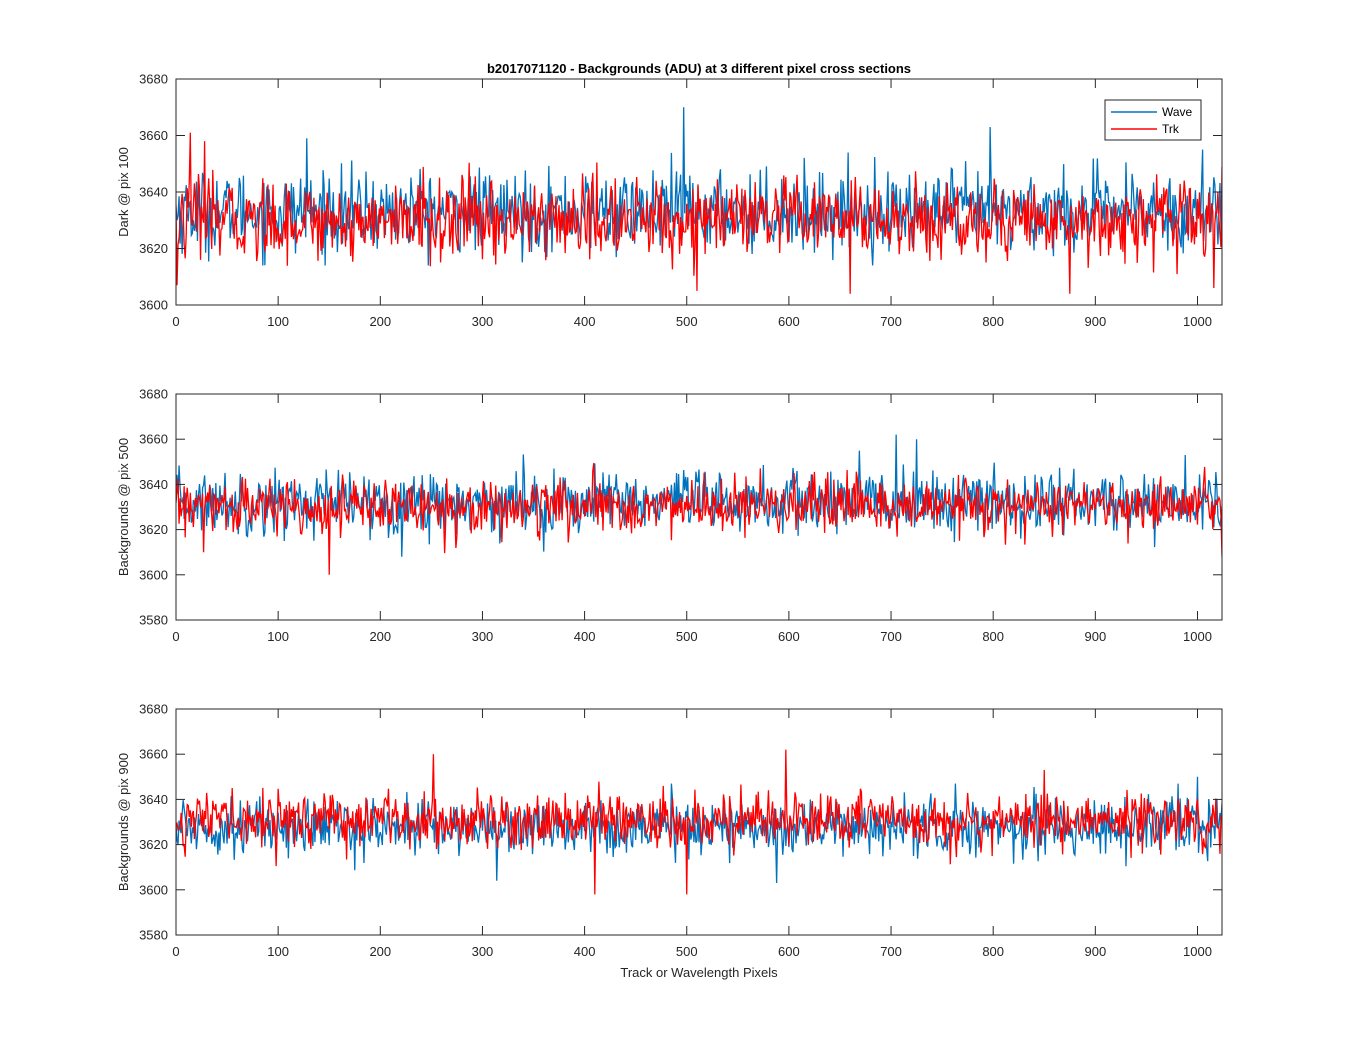 The width and height of the screenshot is (1350, 1050). I want to click on legend: Wave Trk, so click(1153, 120).